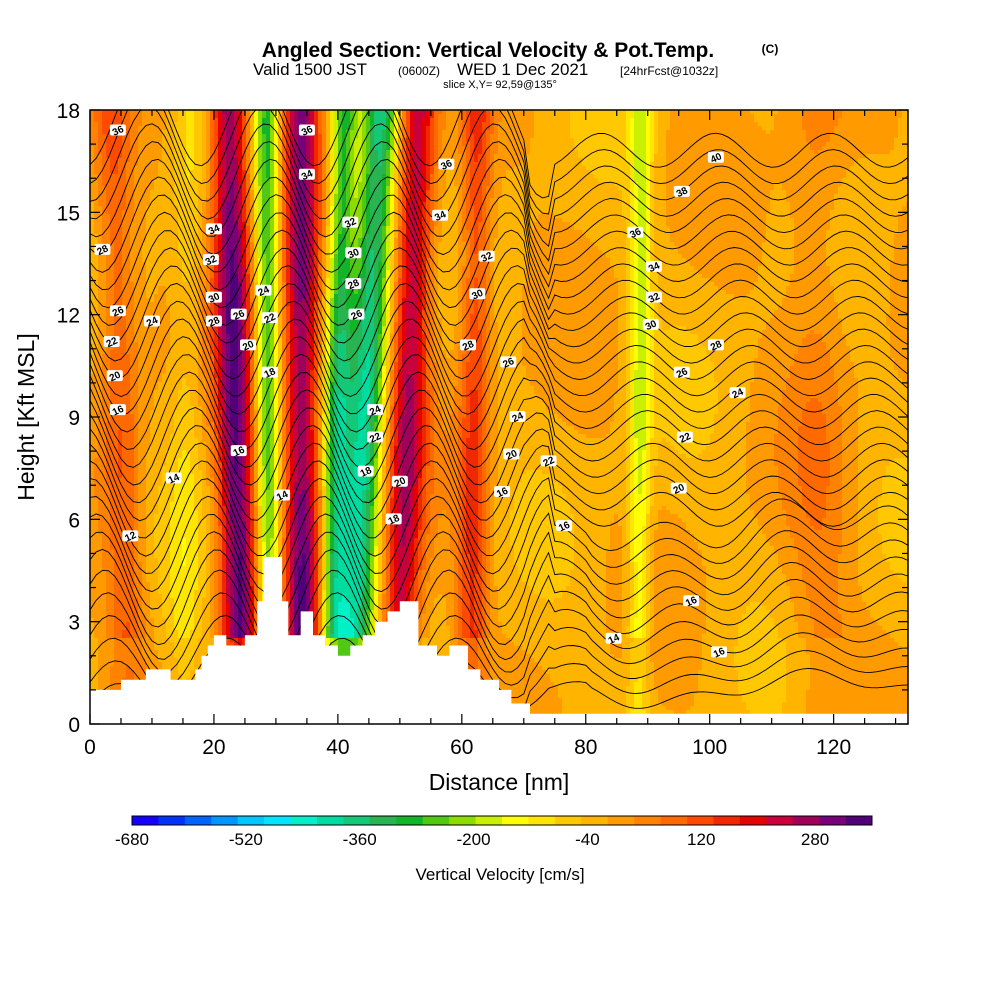  What do you see at coordinates (360, 839) in the screenshot?
I see `colorbar-tick-label: -360` at bounding box center [360, 839].